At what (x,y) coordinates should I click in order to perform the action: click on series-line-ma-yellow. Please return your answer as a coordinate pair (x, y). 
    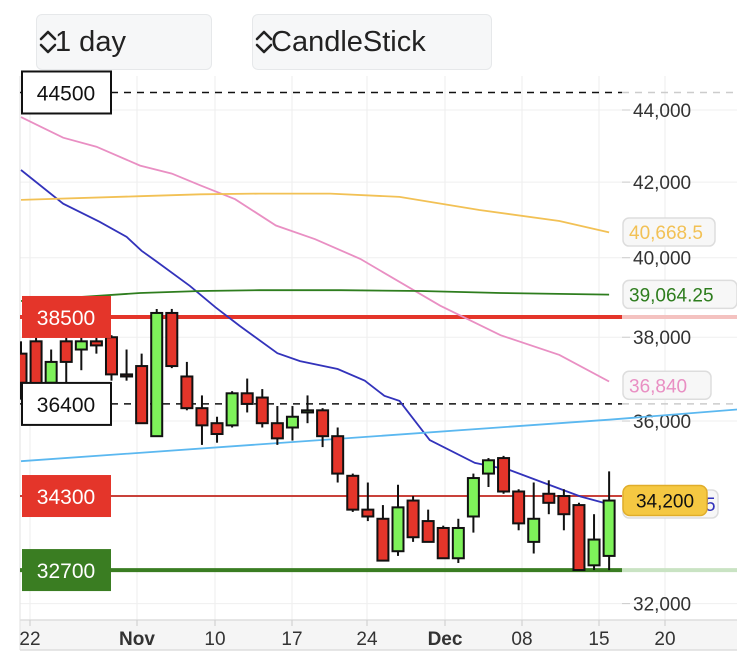
    Looking at the image, I should click on (315, 213).